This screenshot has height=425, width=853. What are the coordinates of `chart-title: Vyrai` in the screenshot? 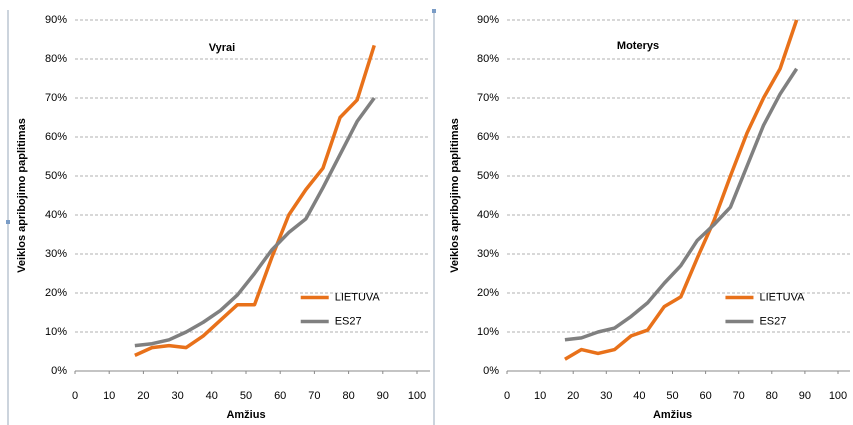 It's located at (222, 48).